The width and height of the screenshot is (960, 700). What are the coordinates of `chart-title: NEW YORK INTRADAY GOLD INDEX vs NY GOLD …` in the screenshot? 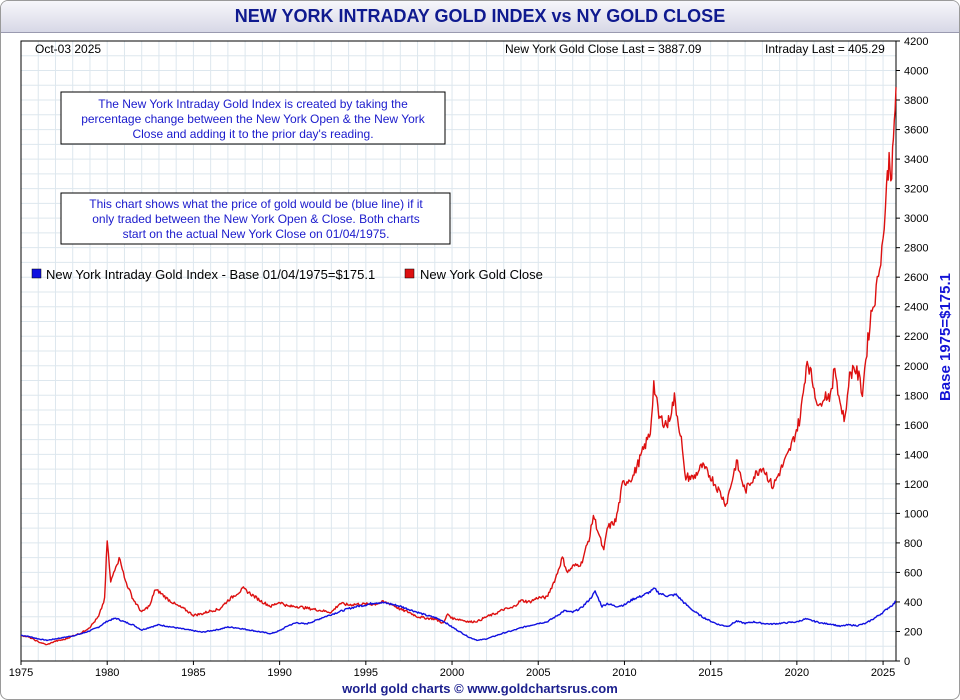 It's located at (480, 17).